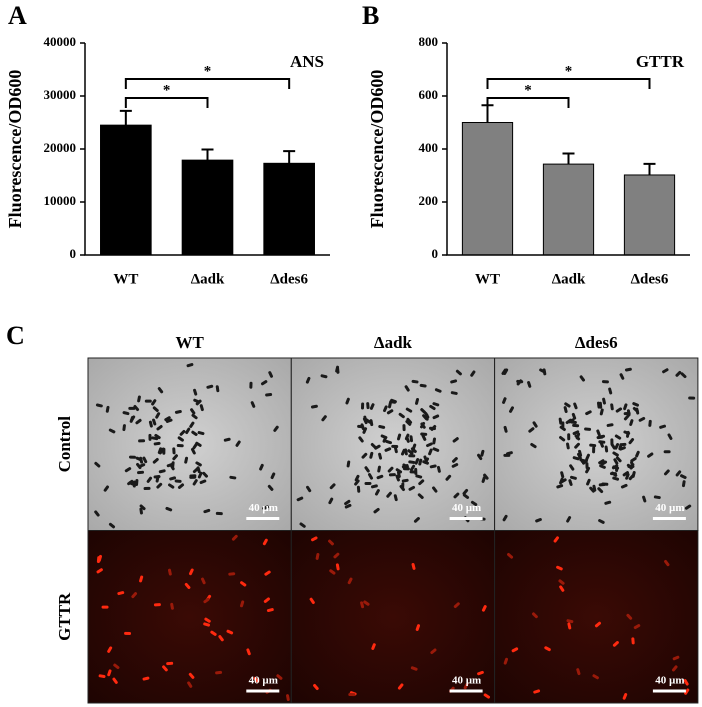 This screenshot has height=707, width=702. I want to click on y-tick-label: 10000, so click(60, 200).